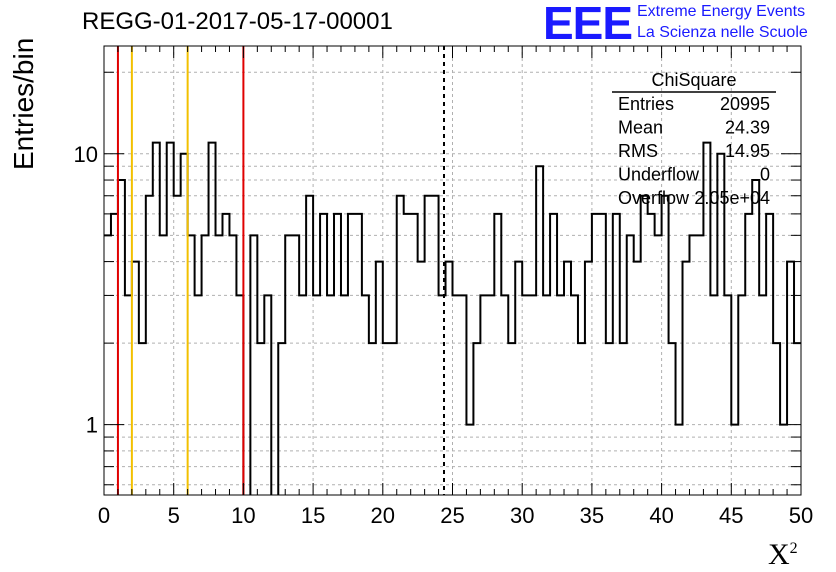  Describe the element at coordinates (237, 21) in the screenshot. I see `chart-title: REGG-01-2017-05-17-00001` at that location.